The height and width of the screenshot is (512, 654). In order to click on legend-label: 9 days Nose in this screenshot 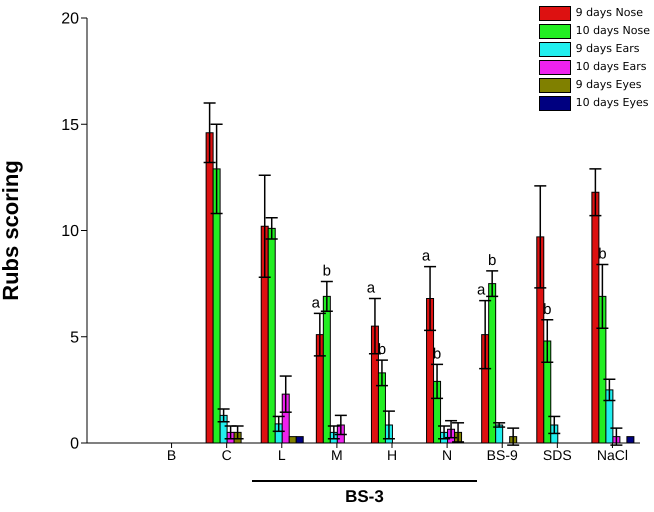, I will do `click(609, 13)`.